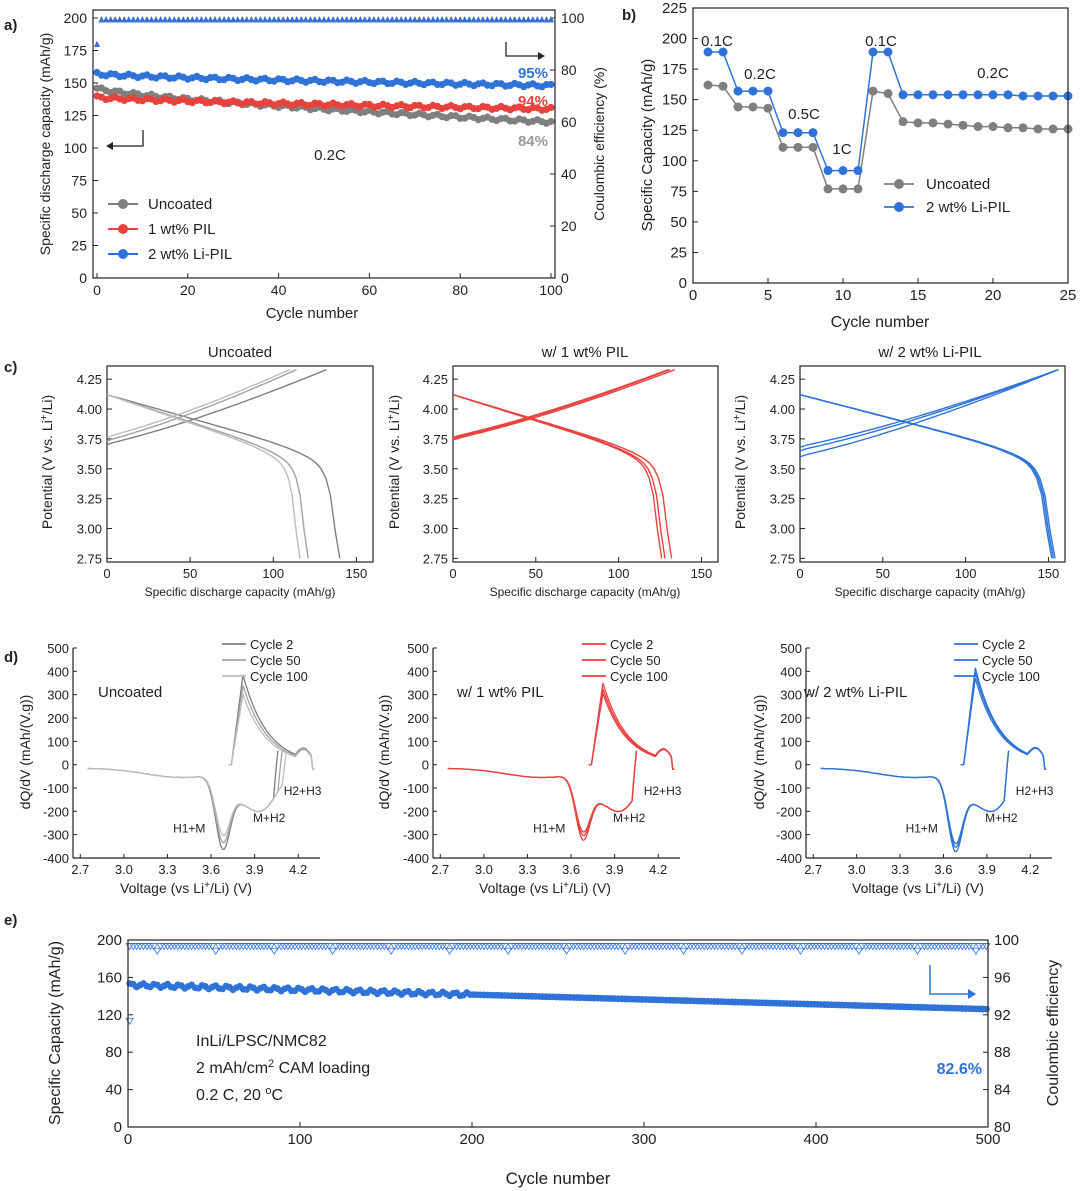  What do you see at coordinates (500, 692) in the screenshot?
I see `panel-d2-title: w/ 1 wt% PIL` at bounding box center [500, 692].